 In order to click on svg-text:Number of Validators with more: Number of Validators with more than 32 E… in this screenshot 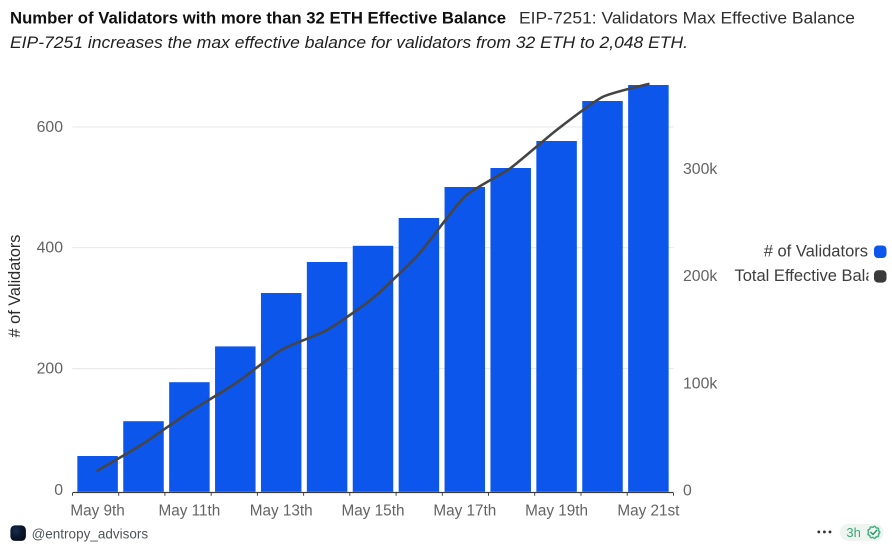, I will do `click(258, 18)`.